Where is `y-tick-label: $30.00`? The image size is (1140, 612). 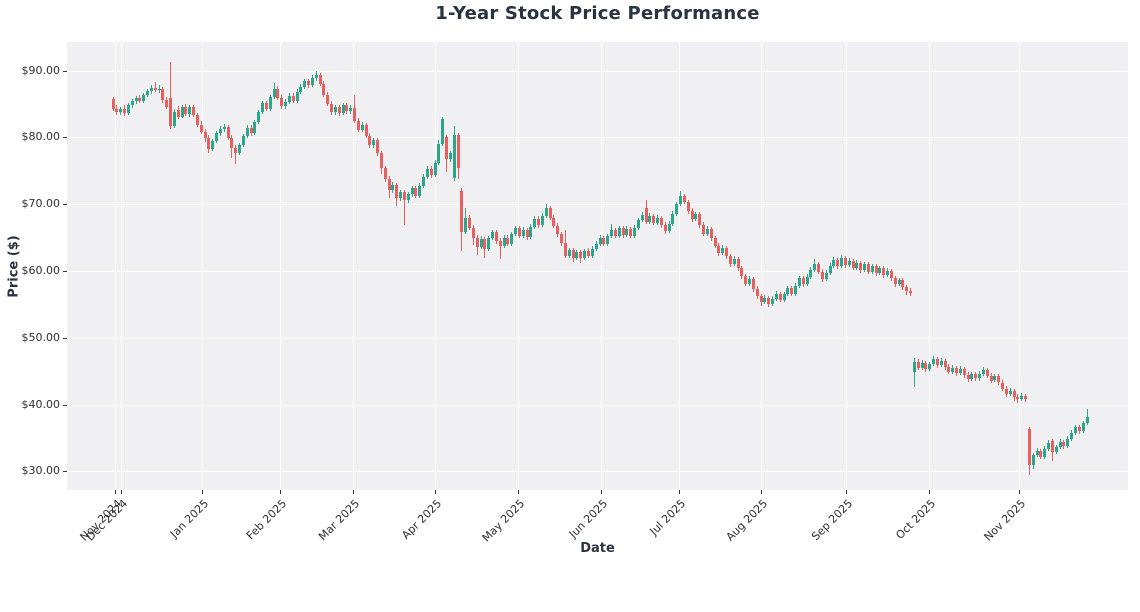
y-tick-label: $30.00 is located at coordinates (41, 470).